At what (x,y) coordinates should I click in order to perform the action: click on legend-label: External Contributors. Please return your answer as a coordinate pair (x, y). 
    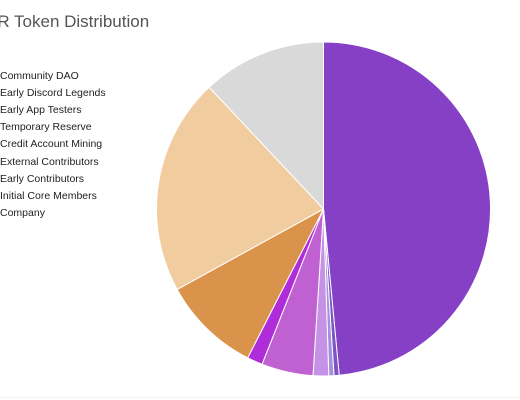
    Looking at the image, I should click on (49, 161).